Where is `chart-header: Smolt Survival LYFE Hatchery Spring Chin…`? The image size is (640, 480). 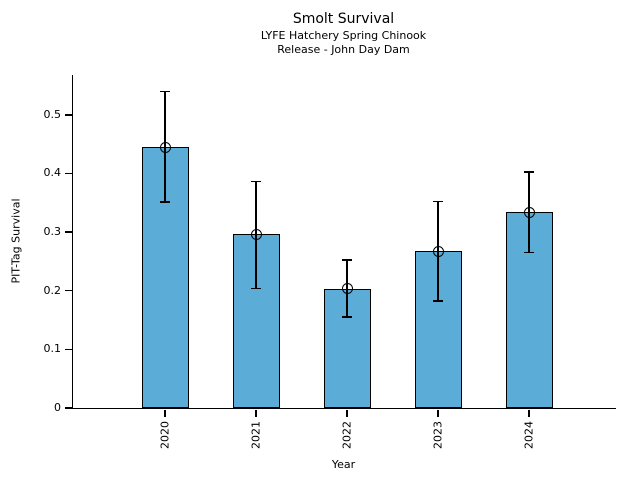 chart-header: Smolt Survival LYFE Hatchery Spring Chin… is located at coordinates (343, 33).